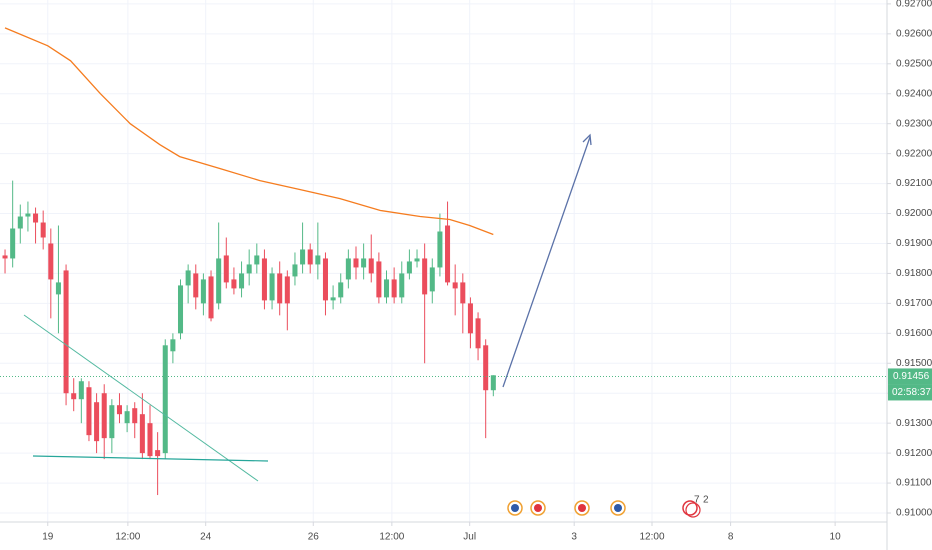  What do you see at coordinates (914, 423) in the screenshot?
I see `y-tick-label: 0.91300` at bounding box center [914, 423].